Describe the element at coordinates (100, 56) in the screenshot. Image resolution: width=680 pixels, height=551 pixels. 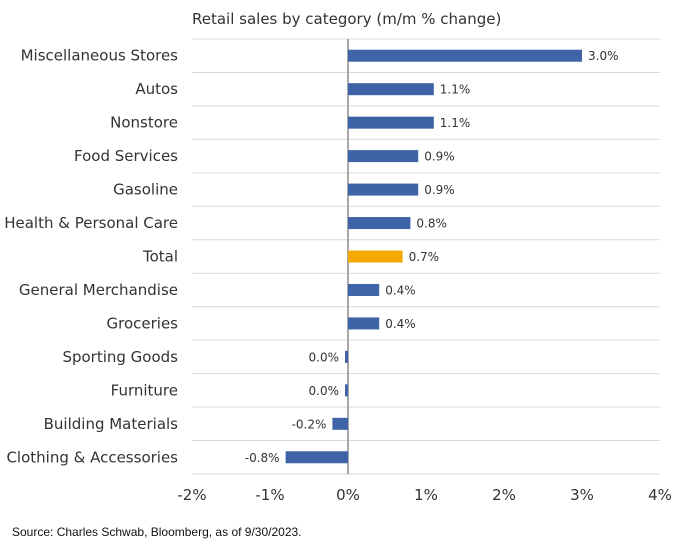
I see `category-label: Miscellaneous Stores` at that location.